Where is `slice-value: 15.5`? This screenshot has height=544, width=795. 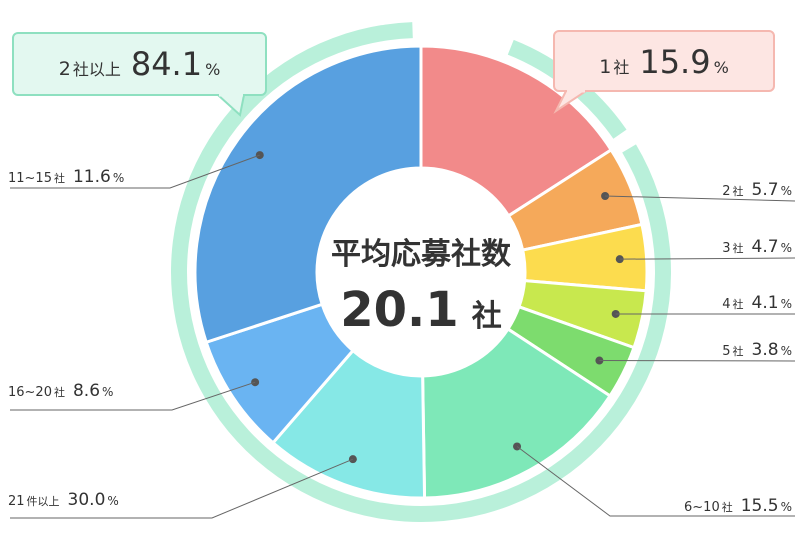 slice-value: 15.5 is located at coordinates (760, 506).